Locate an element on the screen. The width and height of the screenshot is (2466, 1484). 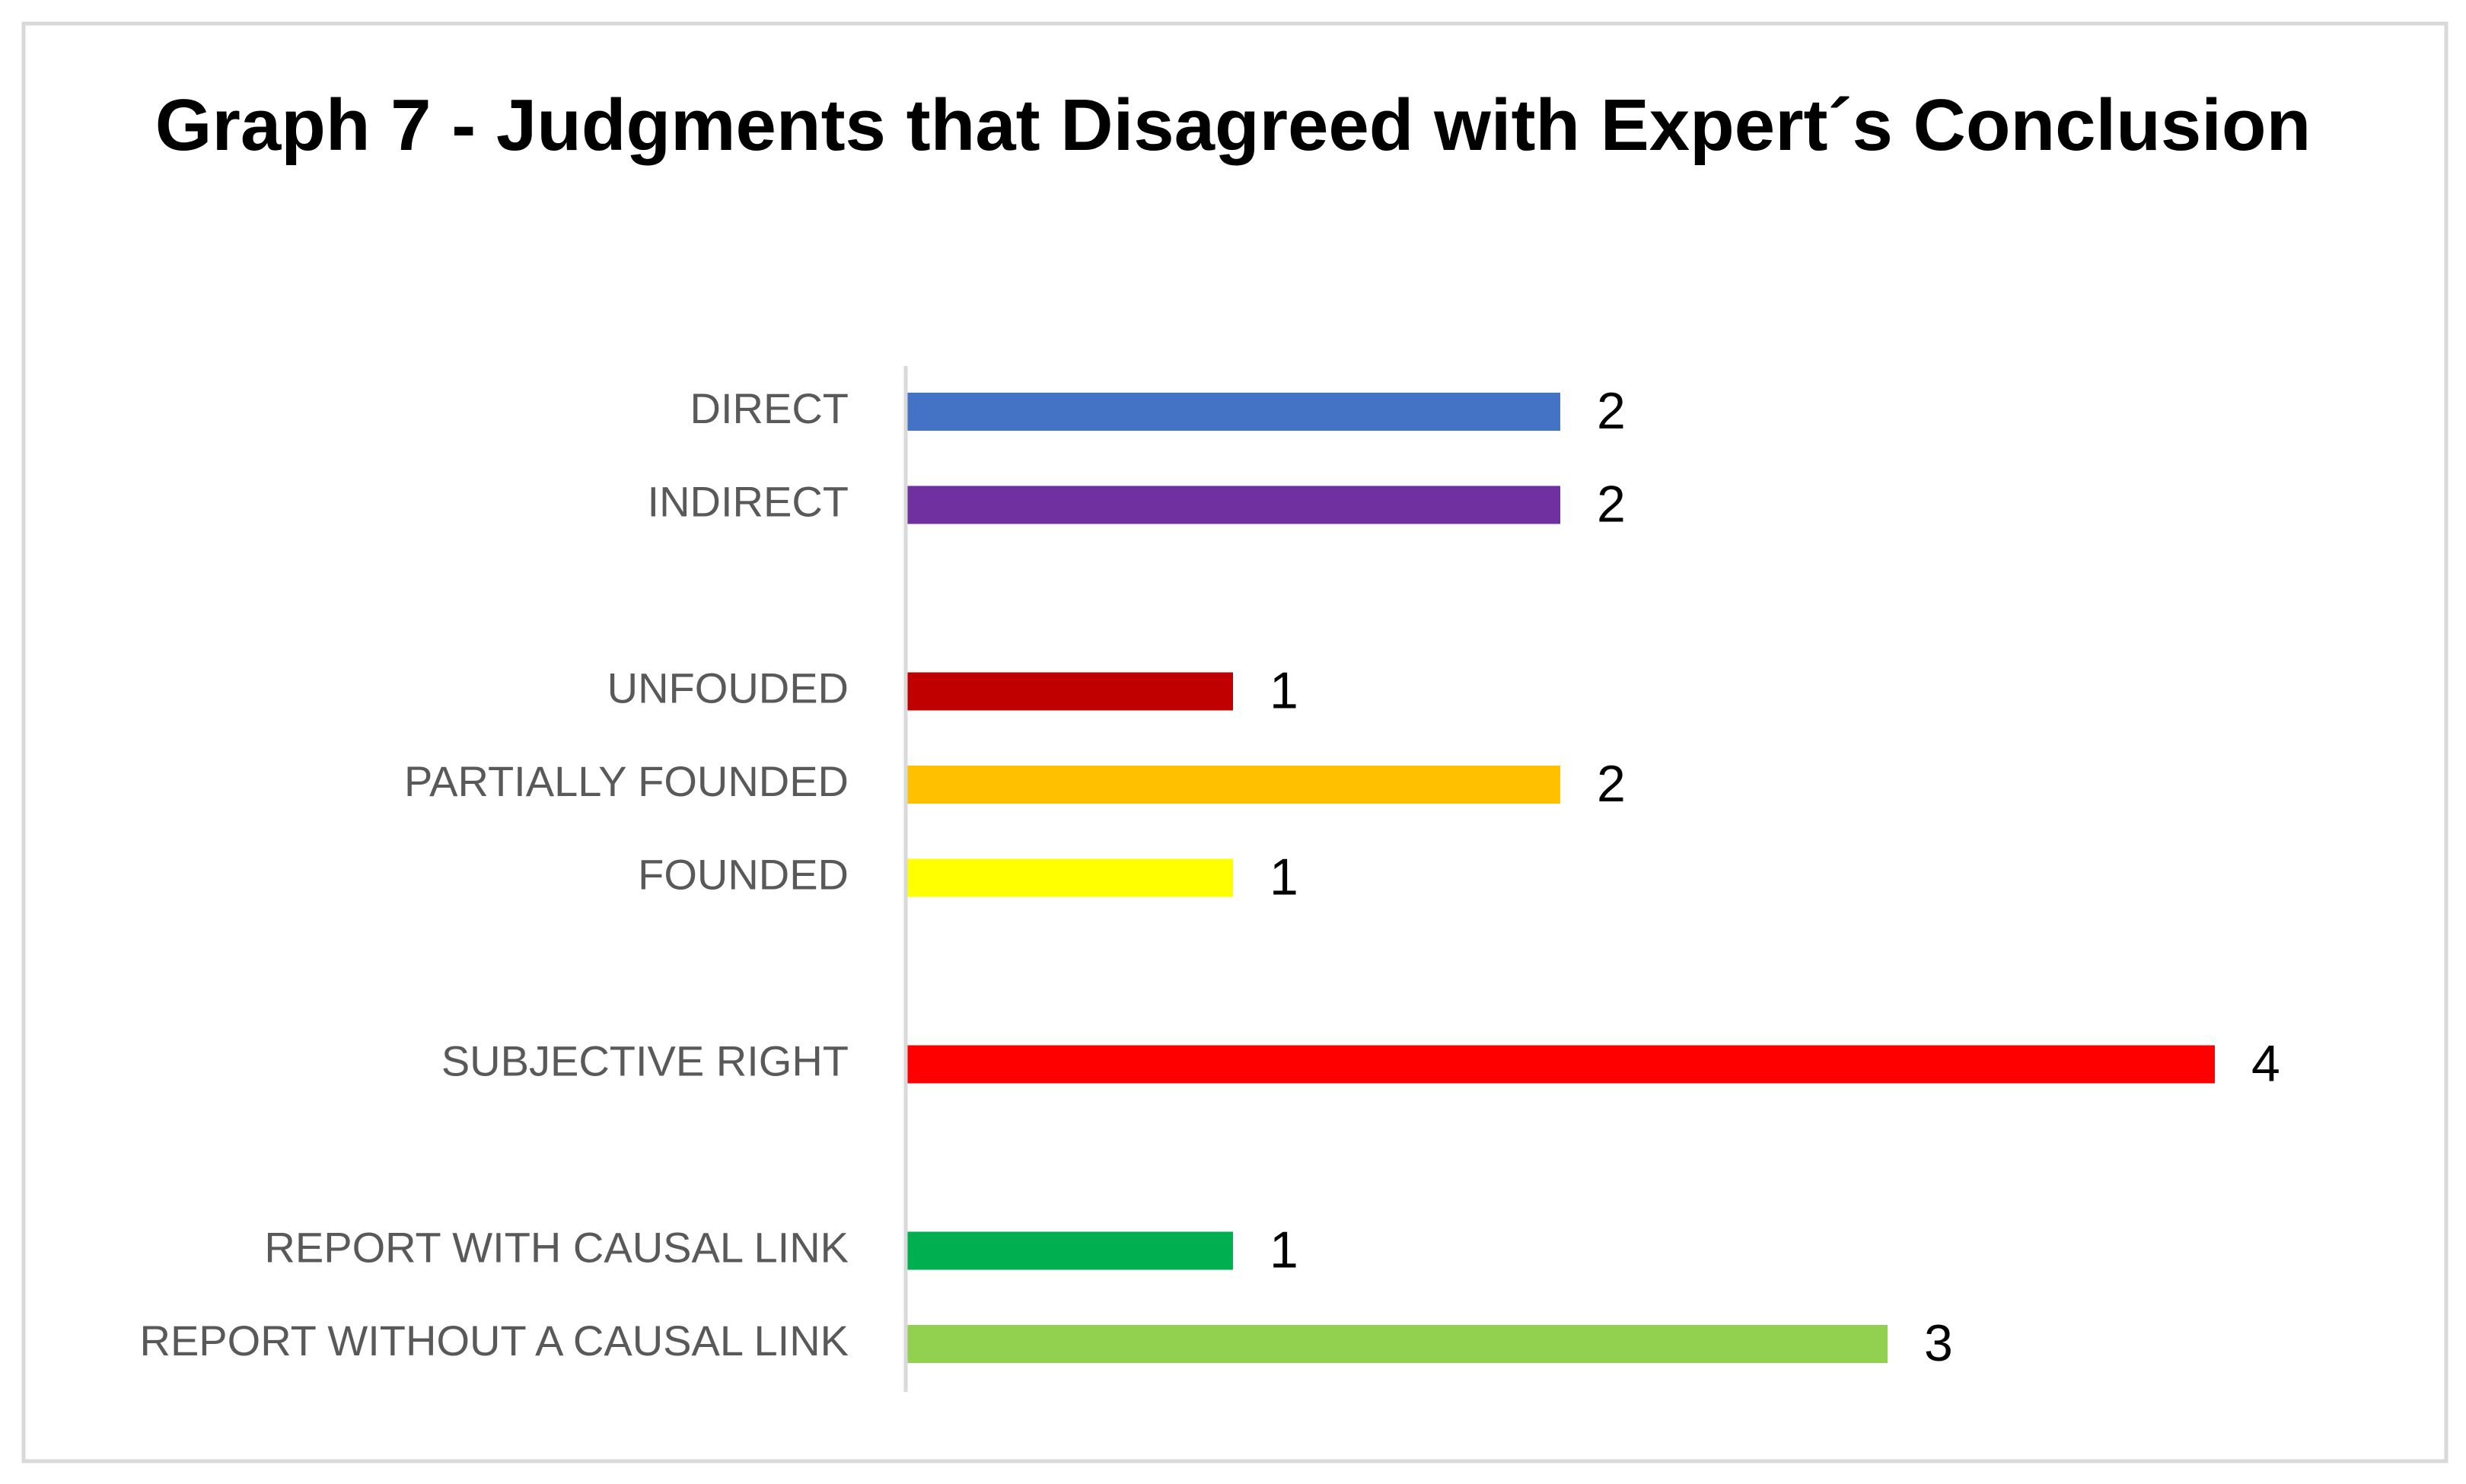
data-label: 3 is located at coordinates (1938, 1343).